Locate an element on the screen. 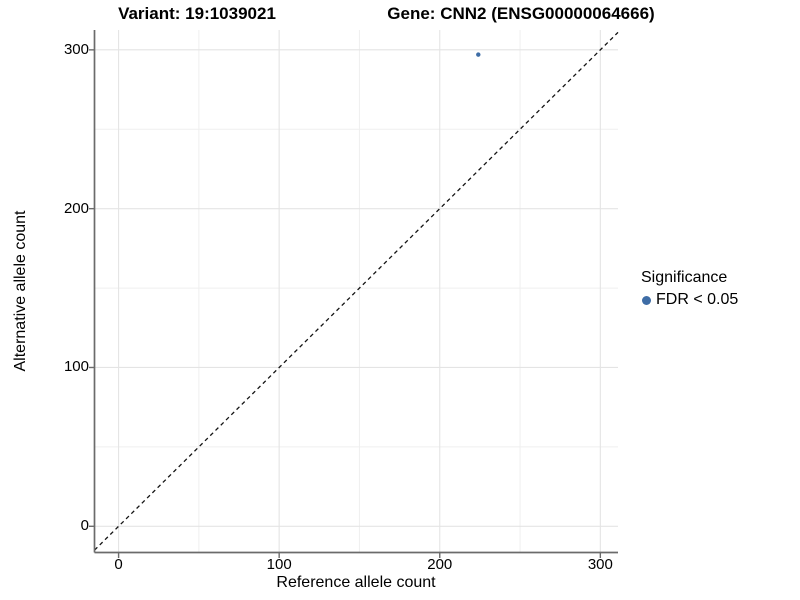  x-axis-title: Reference allele count is located at coordinates (356, 582).